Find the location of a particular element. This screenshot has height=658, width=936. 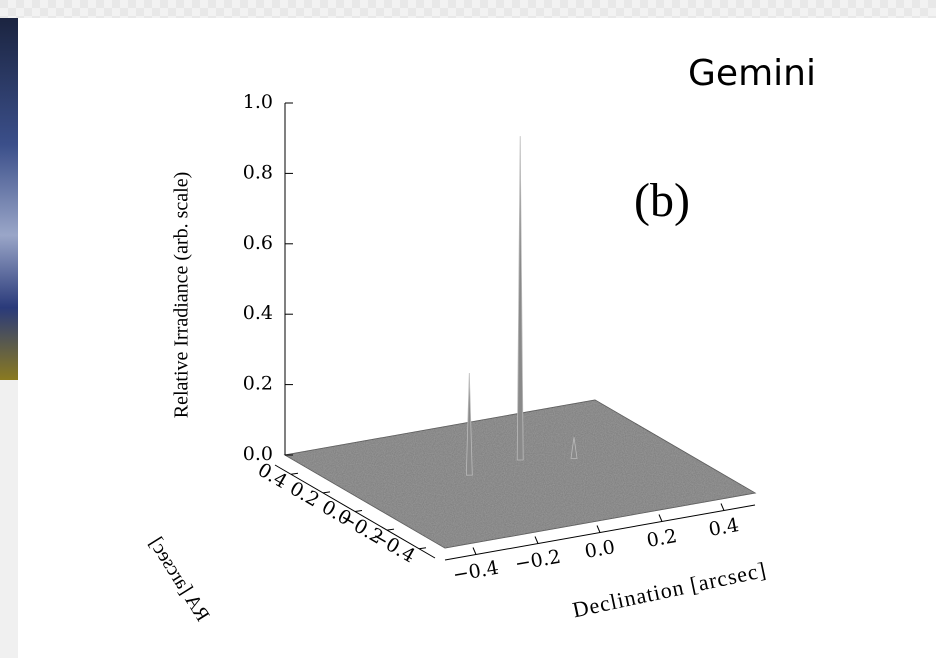

z-axis-label: Relative Irradiance (arb. scale) is located at coordinates (182, 295).